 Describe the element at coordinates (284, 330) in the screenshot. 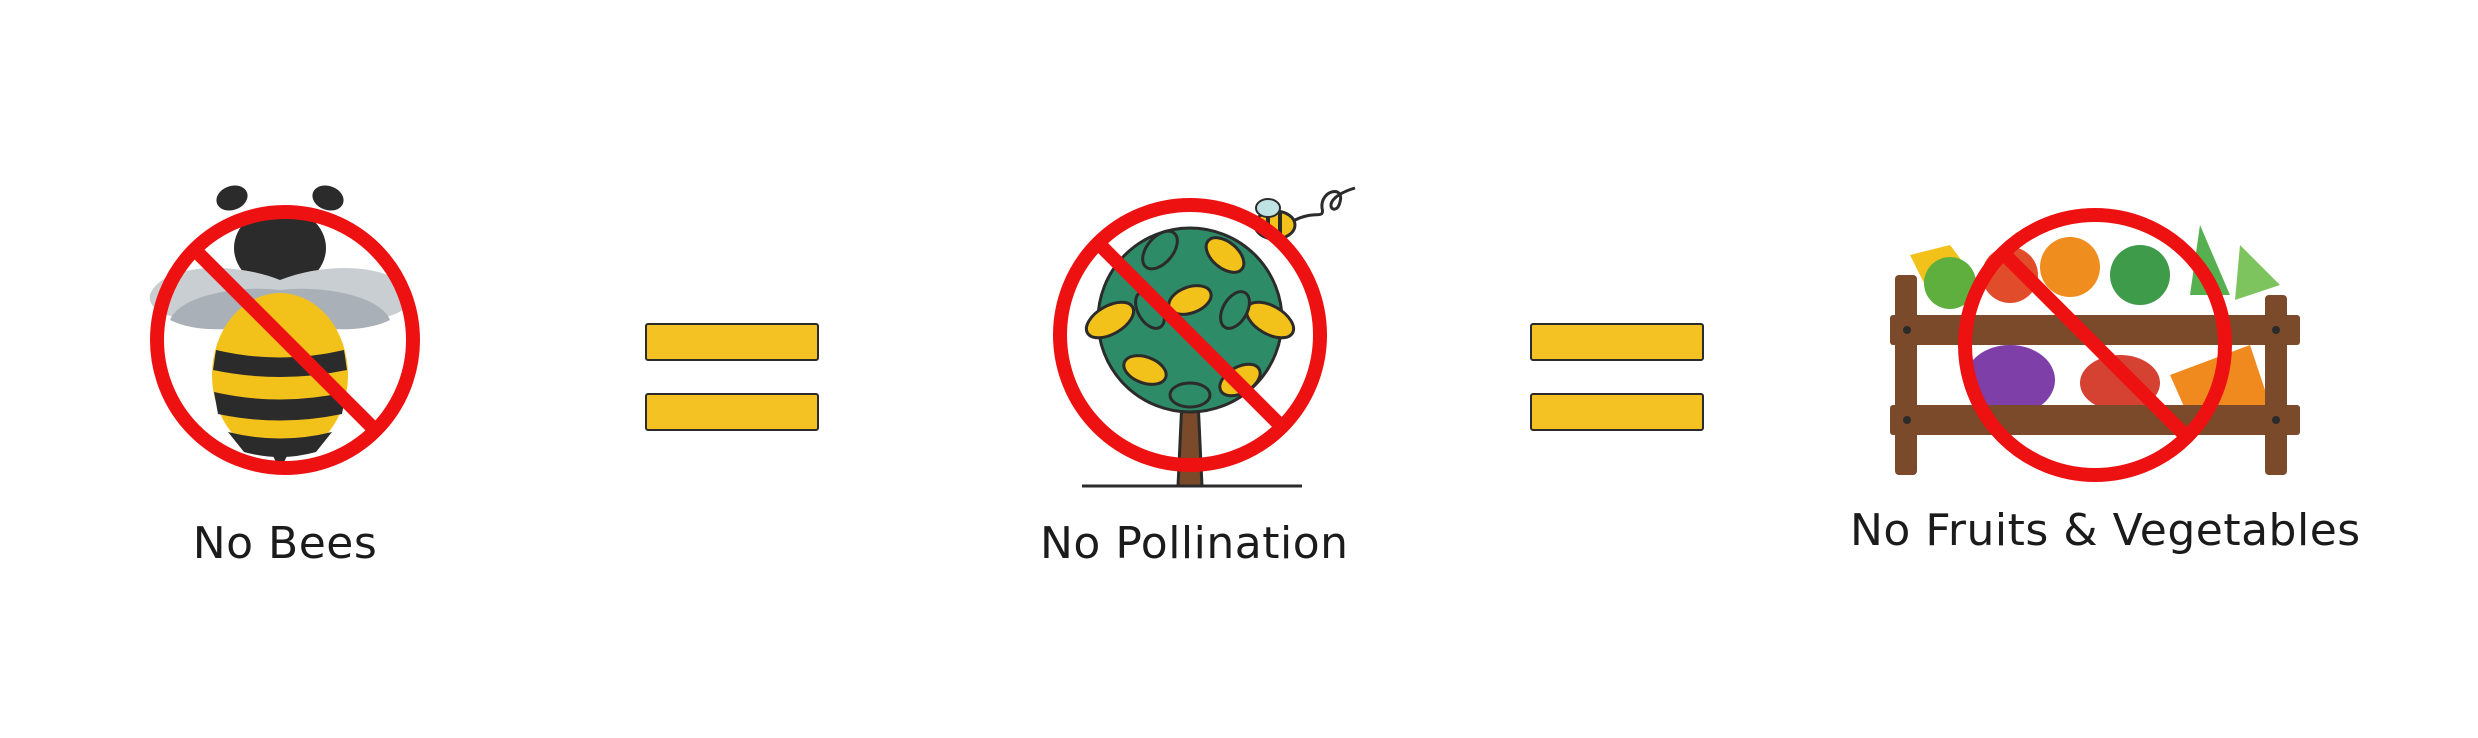

I see `no-bees-icon` at that location.